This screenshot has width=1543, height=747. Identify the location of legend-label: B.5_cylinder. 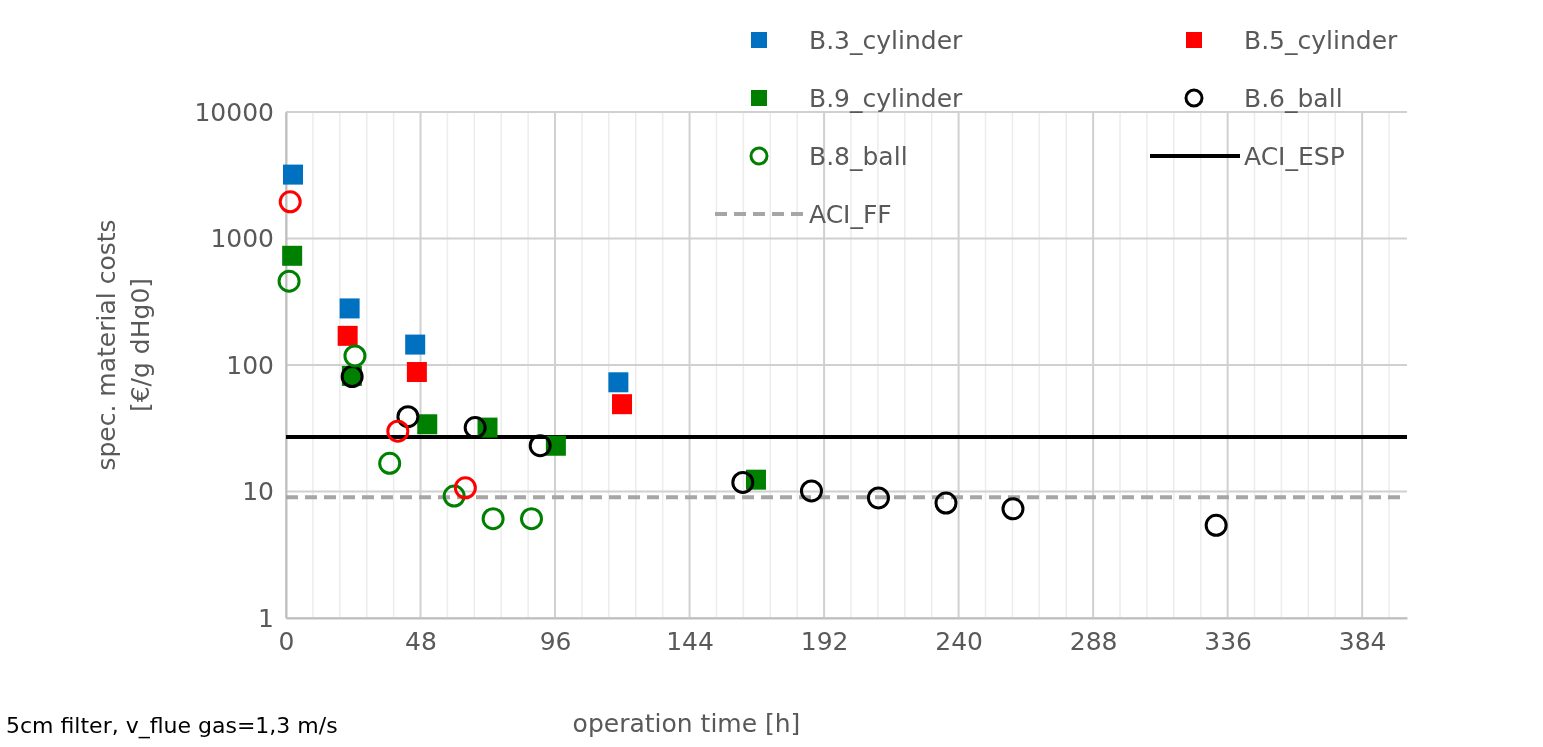
(1321, 40).